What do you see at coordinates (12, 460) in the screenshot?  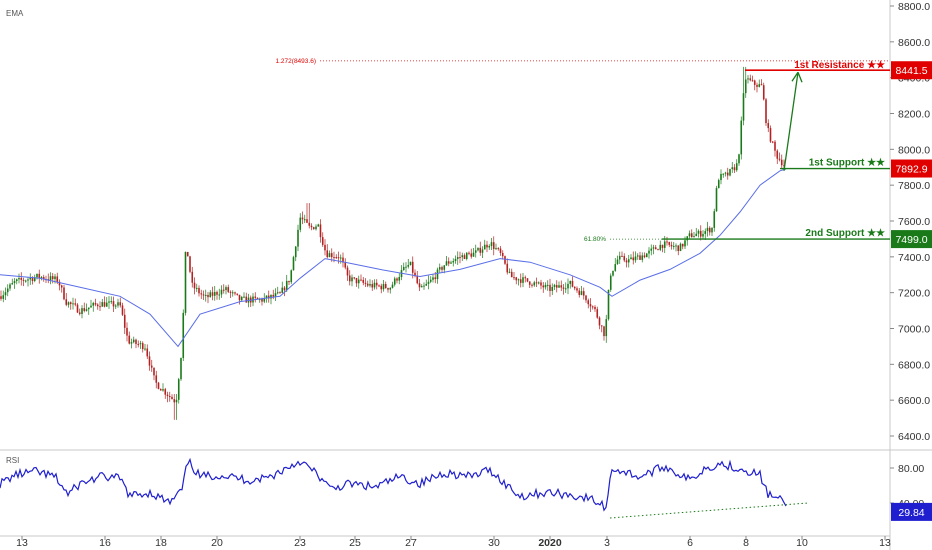 I see `rsi-indicator-label: RSI` at bounding box center [12, 460].